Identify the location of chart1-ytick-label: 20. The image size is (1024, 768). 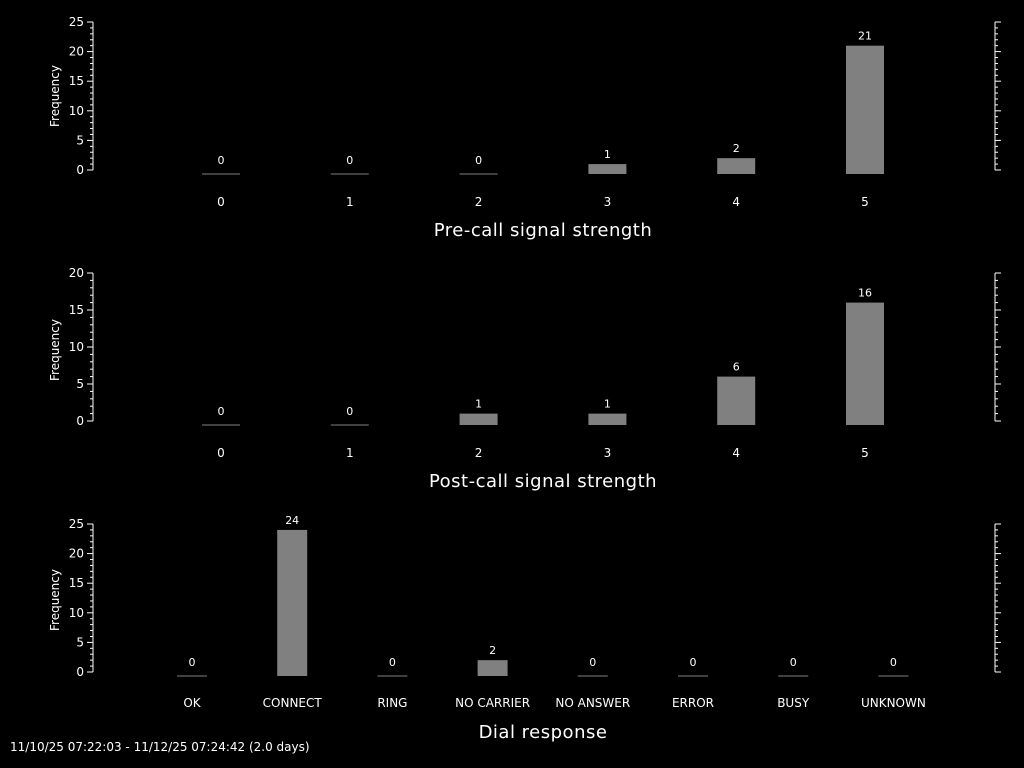
(76, 52).